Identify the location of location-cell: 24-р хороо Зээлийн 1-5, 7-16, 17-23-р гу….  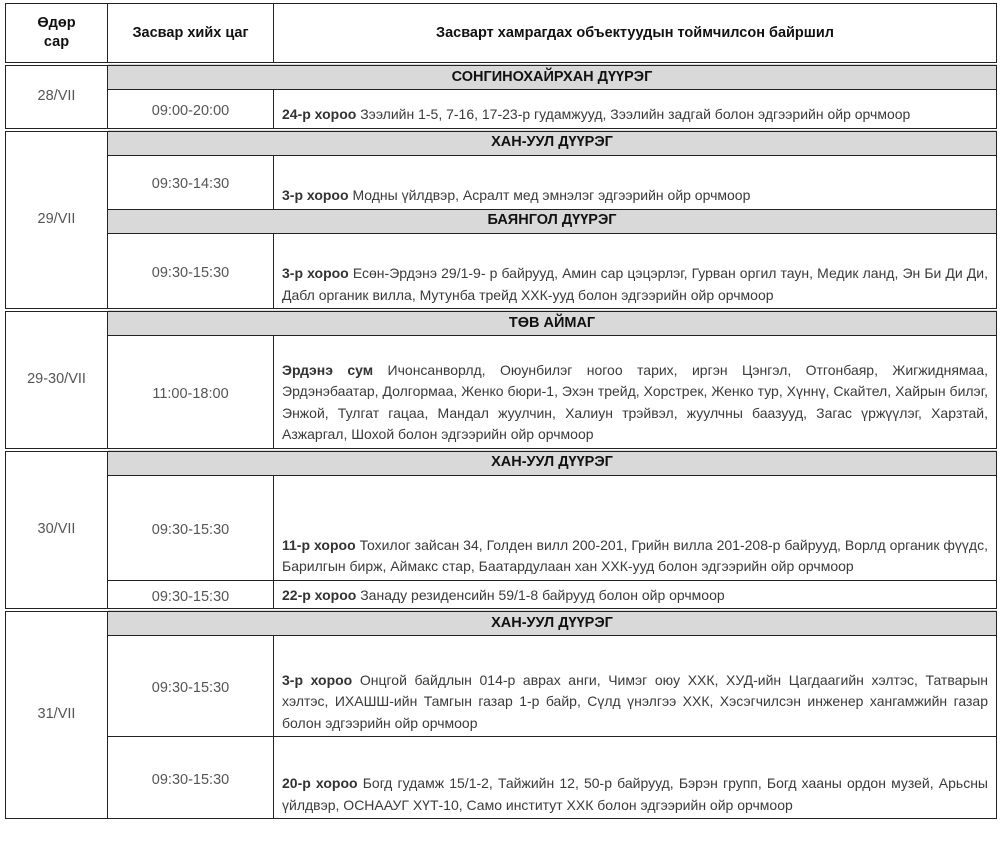
(635, 109).